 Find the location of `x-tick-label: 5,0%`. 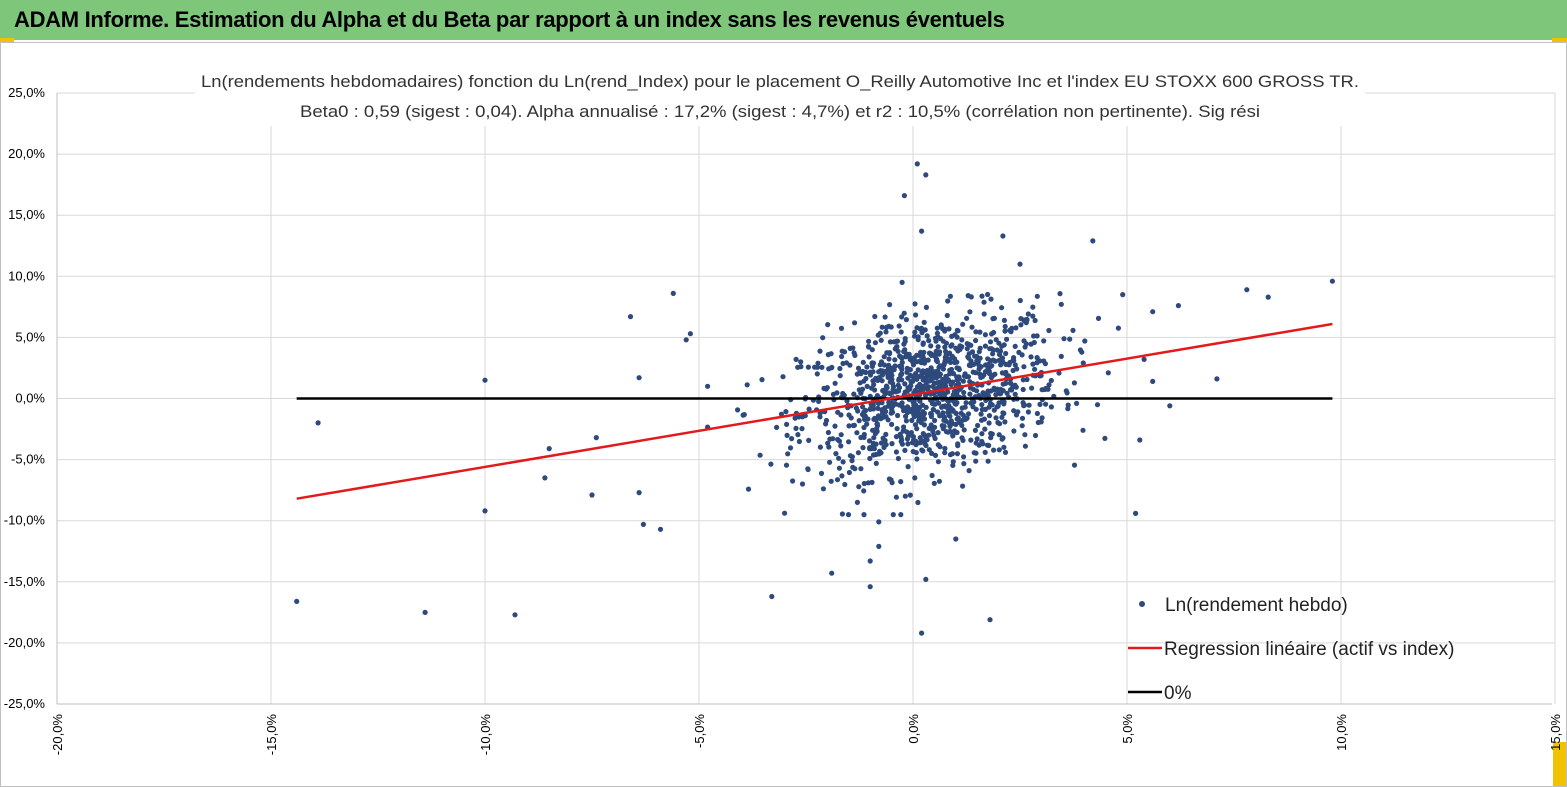

x-tick-label: 5,0% is located at coordinates (1127, 729).